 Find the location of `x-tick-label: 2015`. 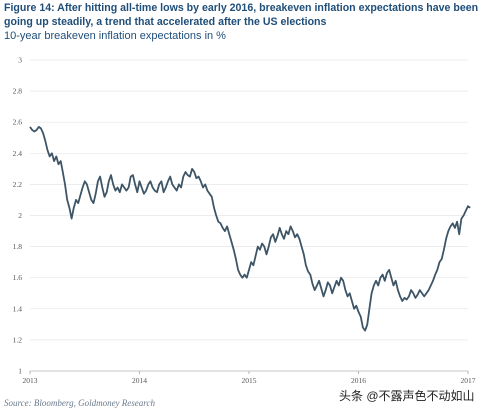

x-tick-label: 2015 is located at coordinates (249, 380).